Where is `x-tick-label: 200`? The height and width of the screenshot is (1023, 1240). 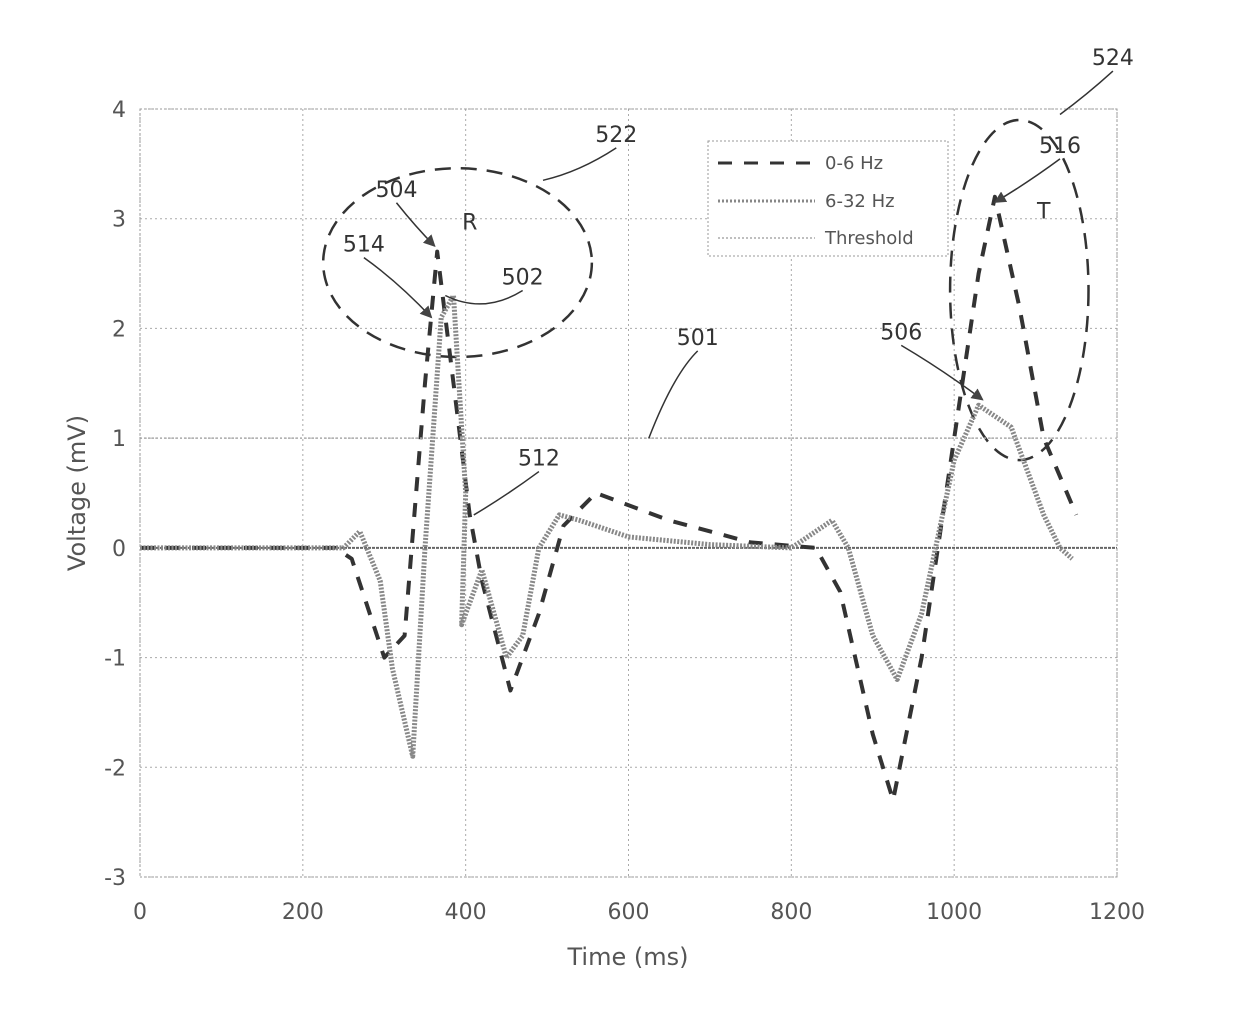 x-tick-label: 200 is located at coordinates (303, 912).